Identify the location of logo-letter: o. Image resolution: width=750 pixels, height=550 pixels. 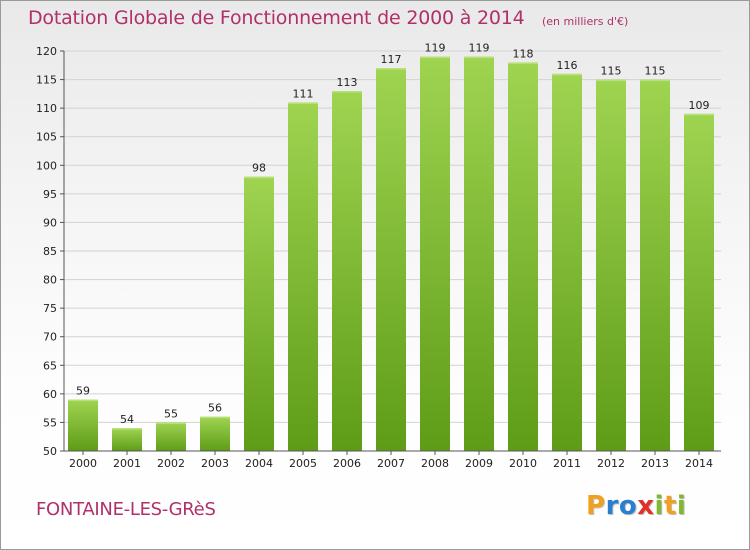
(628, 506).